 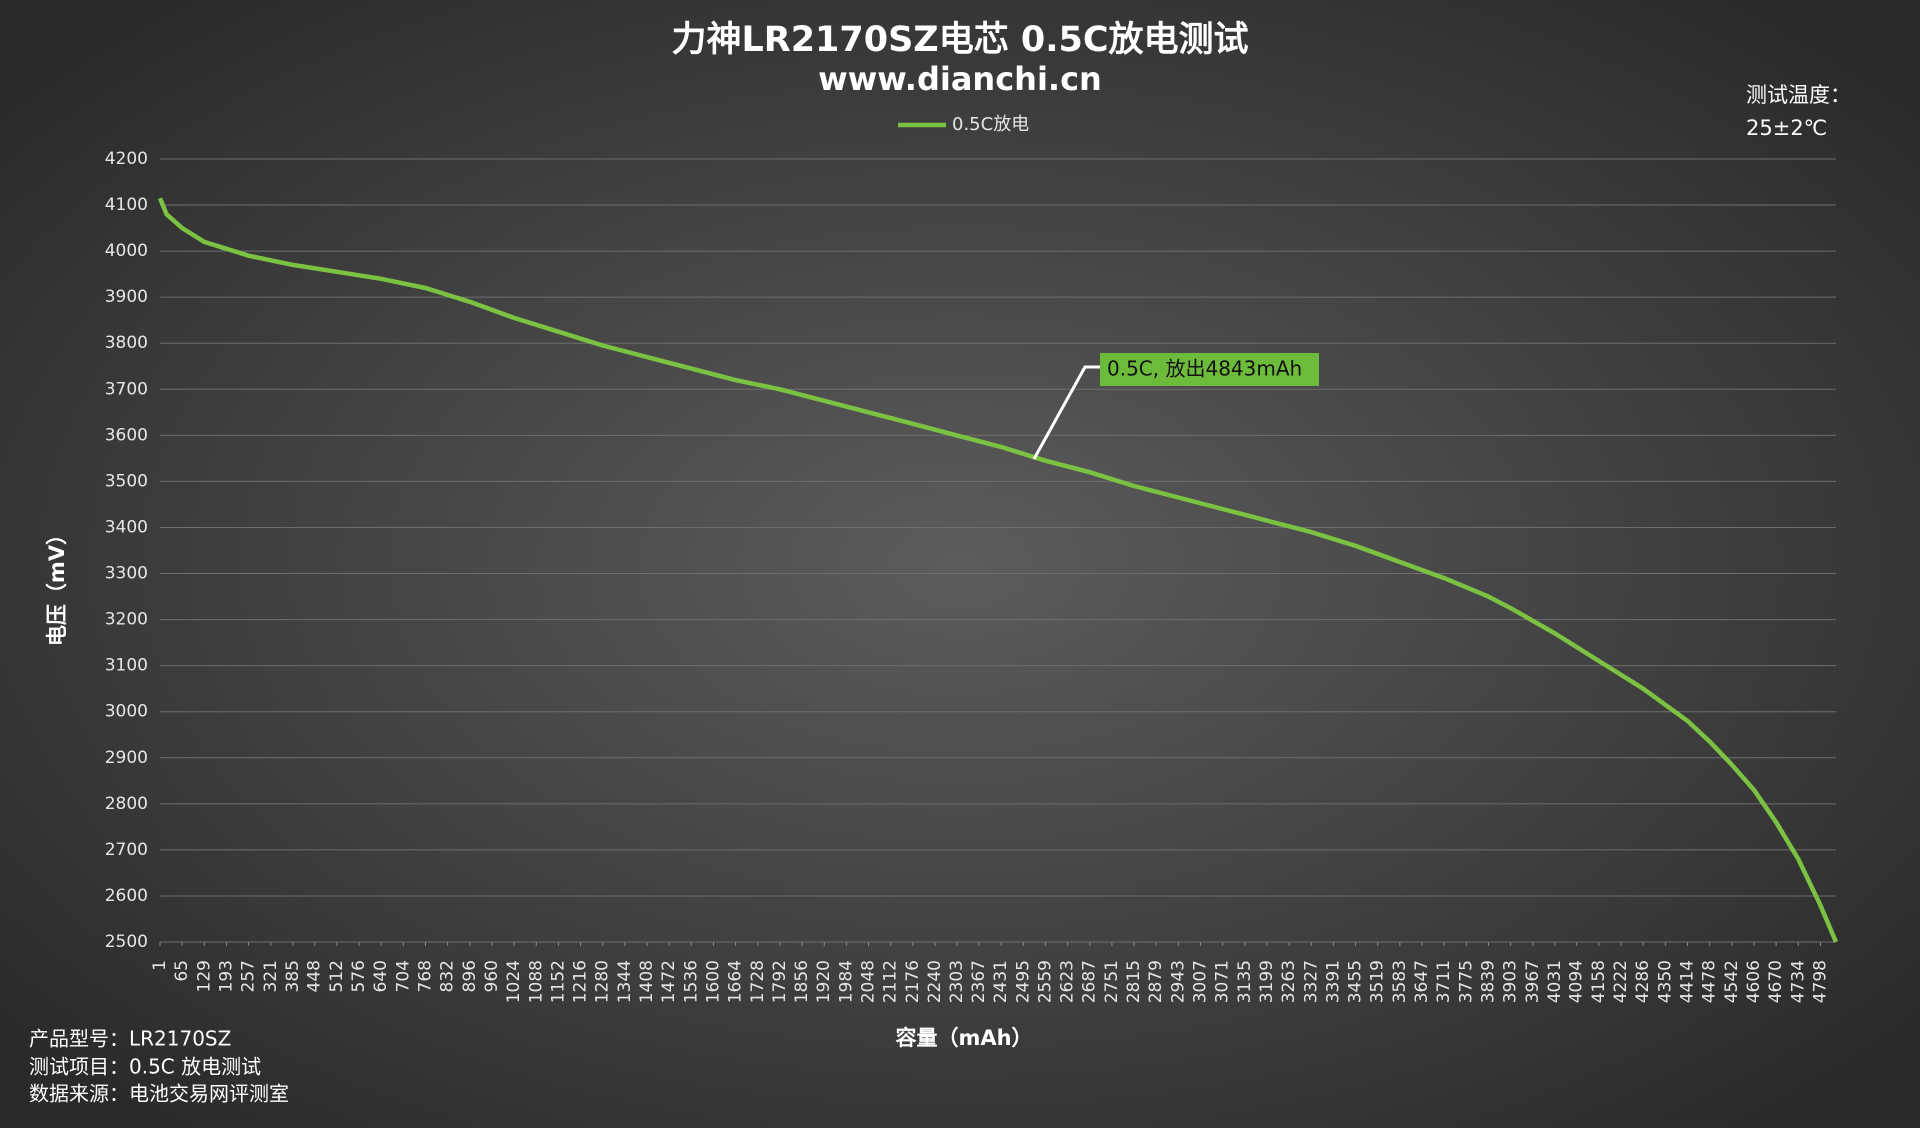 I want to click on x-tick-label: 1, so click(x=160, y=965).